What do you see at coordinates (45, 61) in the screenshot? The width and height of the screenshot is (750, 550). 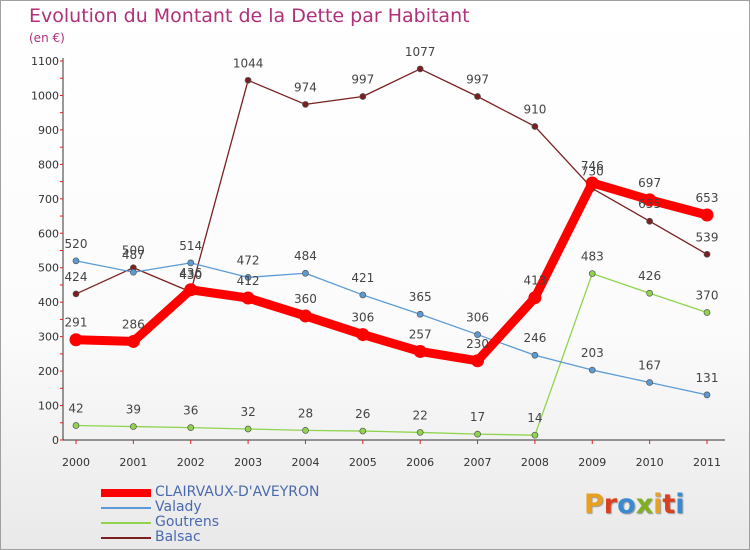 I see `y-tick-label: 1100` at bounding box center [45, 61].